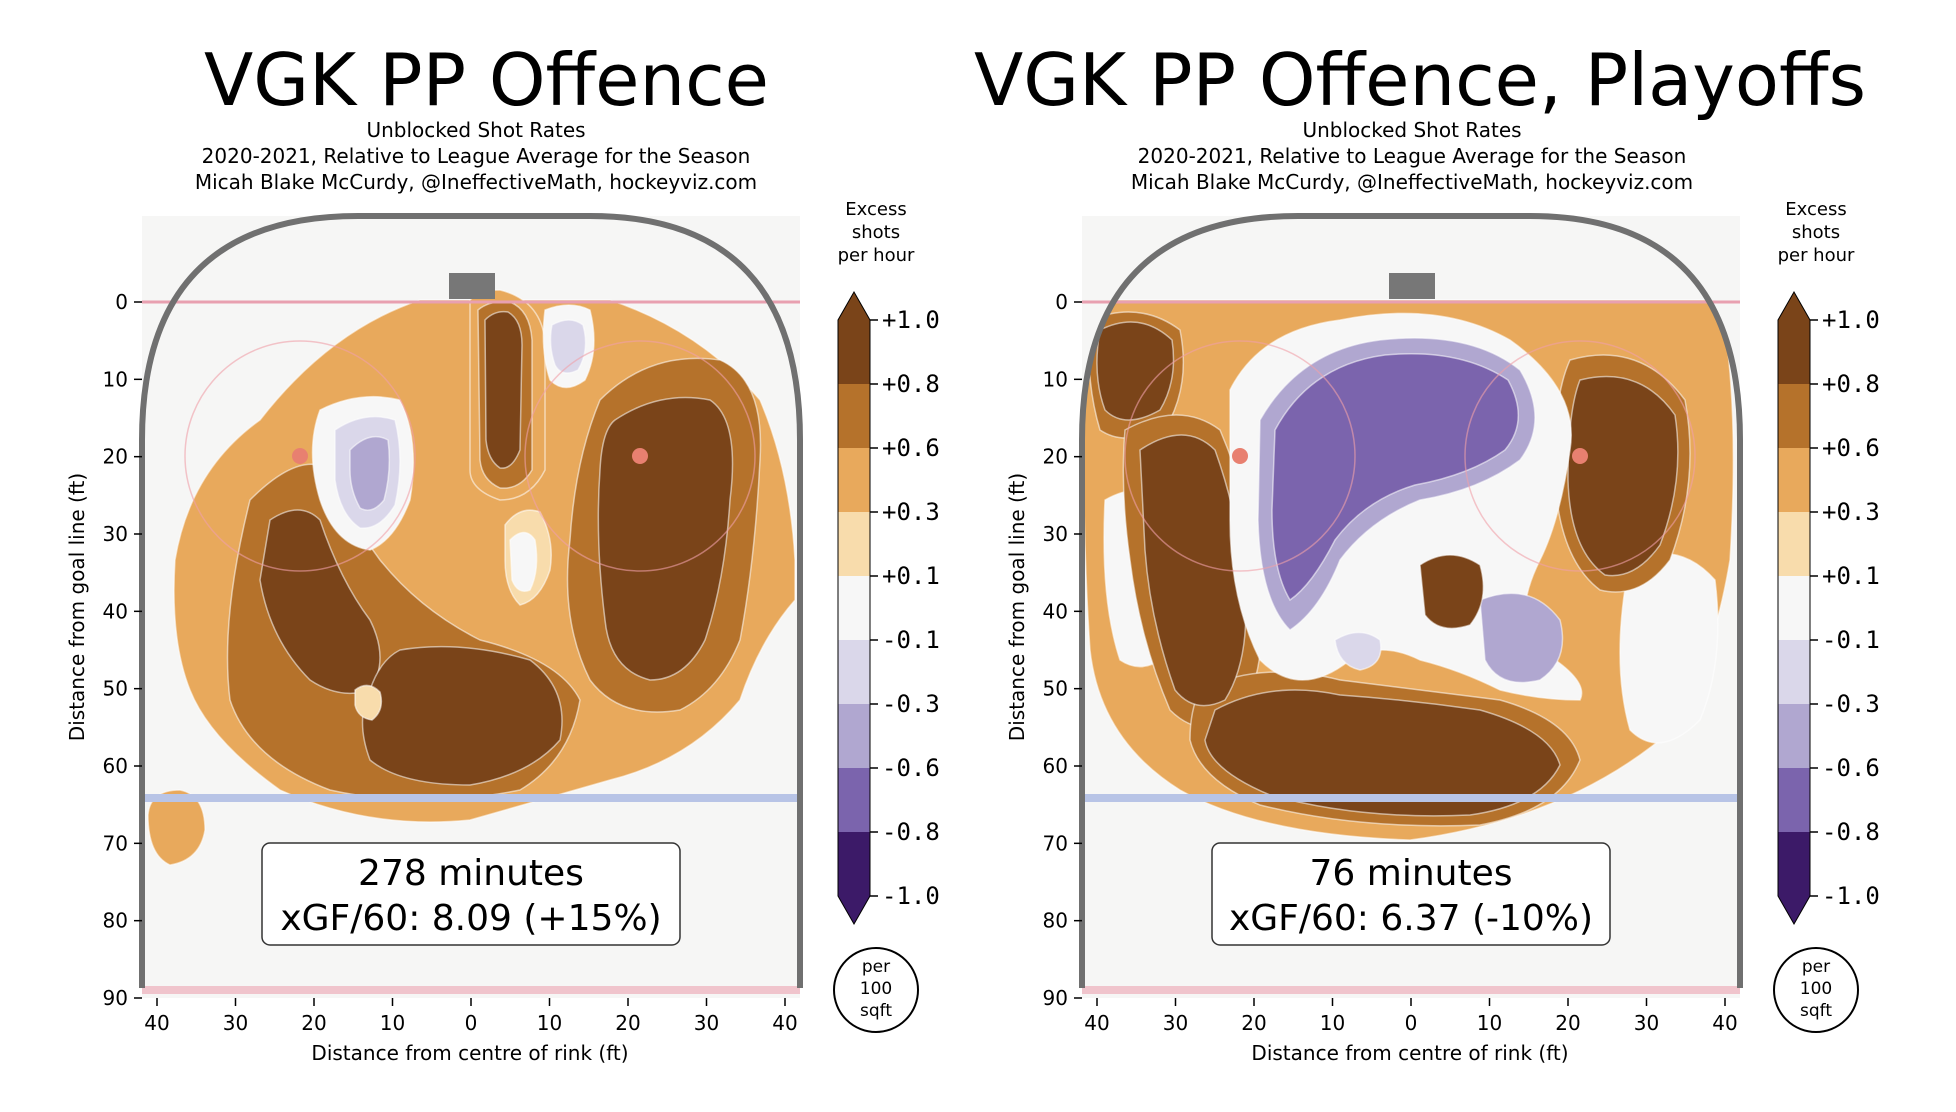  I want to click on y-tick-label: 10, so click(115, 379).